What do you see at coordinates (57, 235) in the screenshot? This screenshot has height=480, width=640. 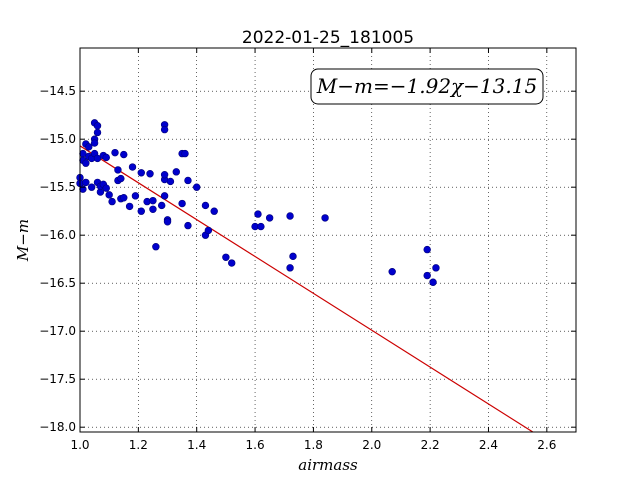 I see `y-tick-label: −16.0` at bounding box center [57, 235].